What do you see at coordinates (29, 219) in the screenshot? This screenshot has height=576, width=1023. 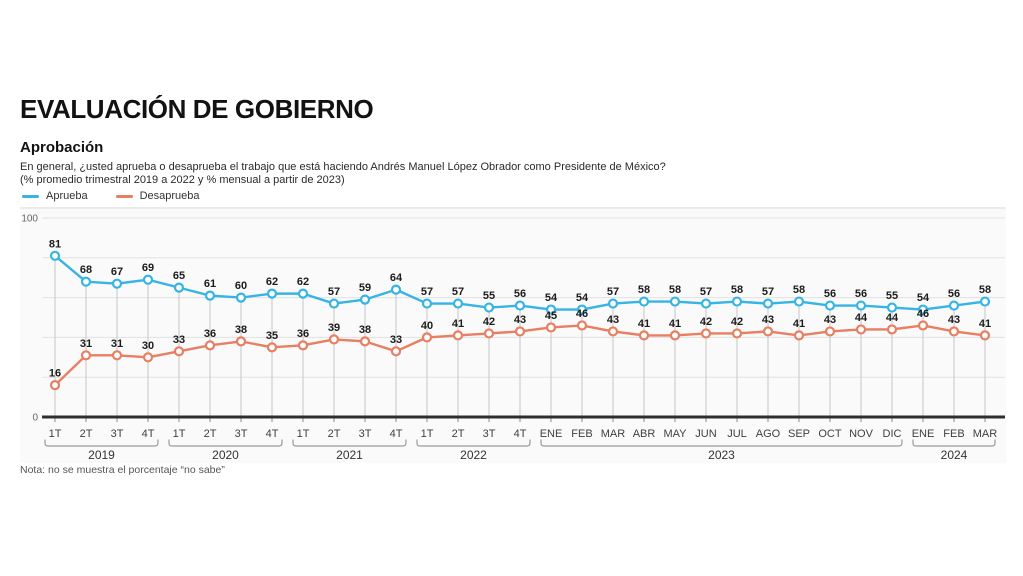 I see `svg-text: 100` at bounding box center [29, 219].